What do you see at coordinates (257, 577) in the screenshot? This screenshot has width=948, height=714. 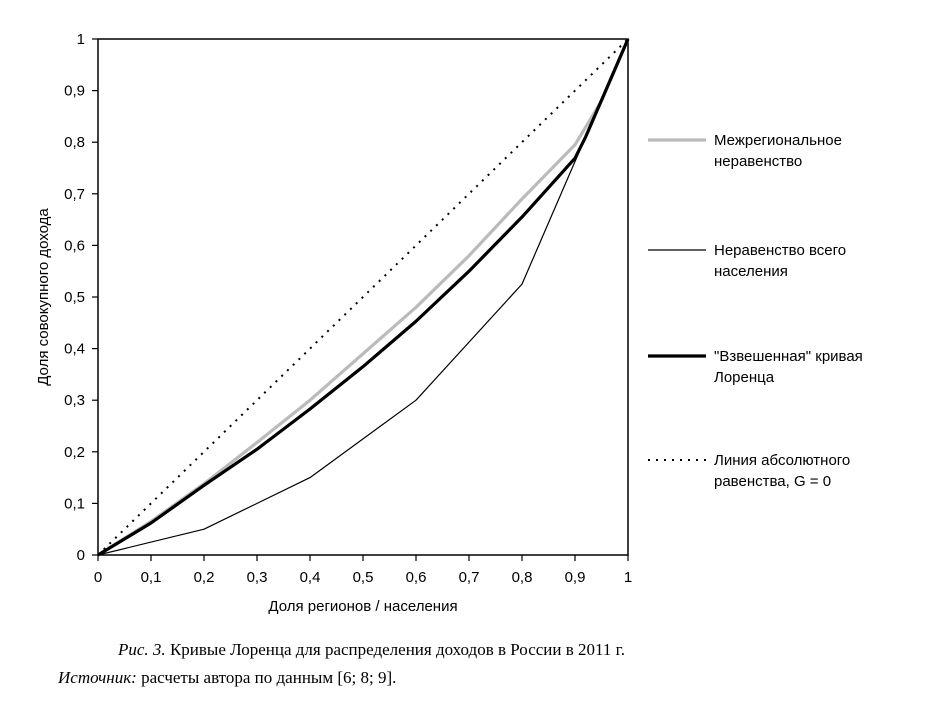 I see `x-tick-label: 0,3` at bounding box center [257, 577].